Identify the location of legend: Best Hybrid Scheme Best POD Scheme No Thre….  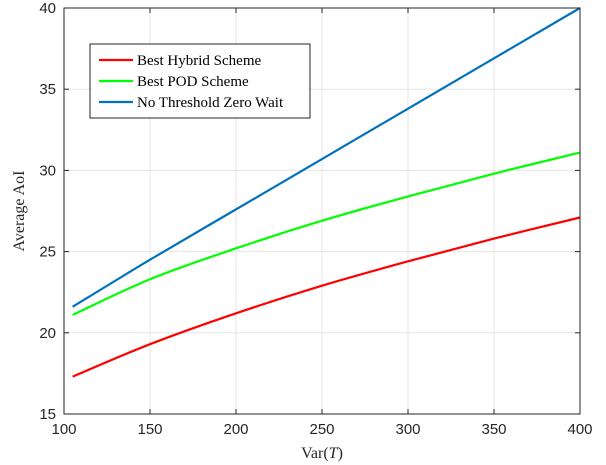
(200, 81).